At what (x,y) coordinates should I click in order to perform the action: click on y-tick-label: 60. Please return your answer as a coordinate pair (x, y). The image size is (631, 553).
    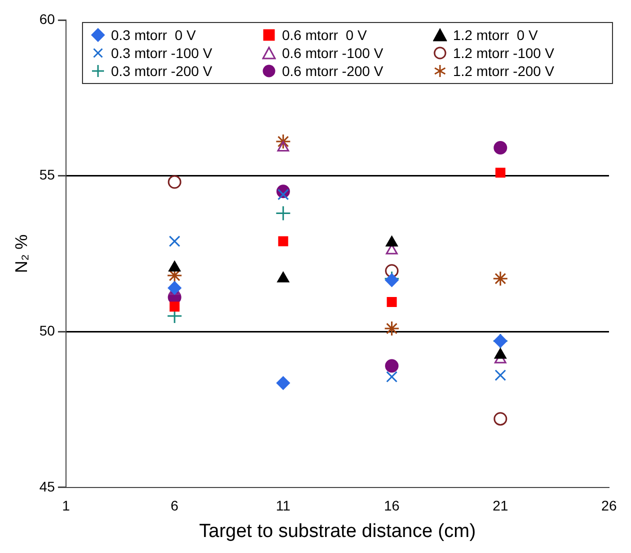
    Looking at the image, I should click on (47, 18).